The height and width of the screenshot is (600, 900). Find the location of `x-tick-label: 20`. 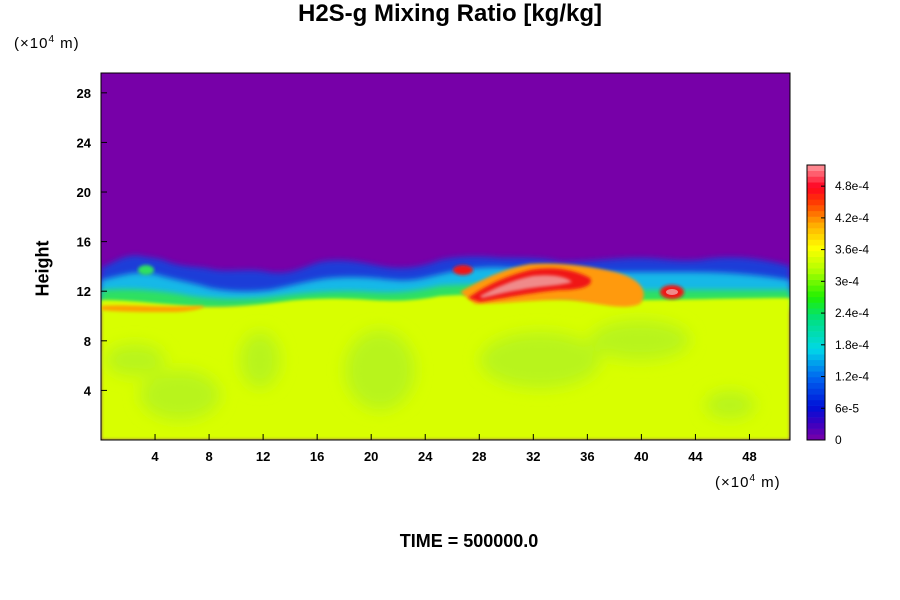

x-tick-label: 20 is located at coordinates (371, 456).